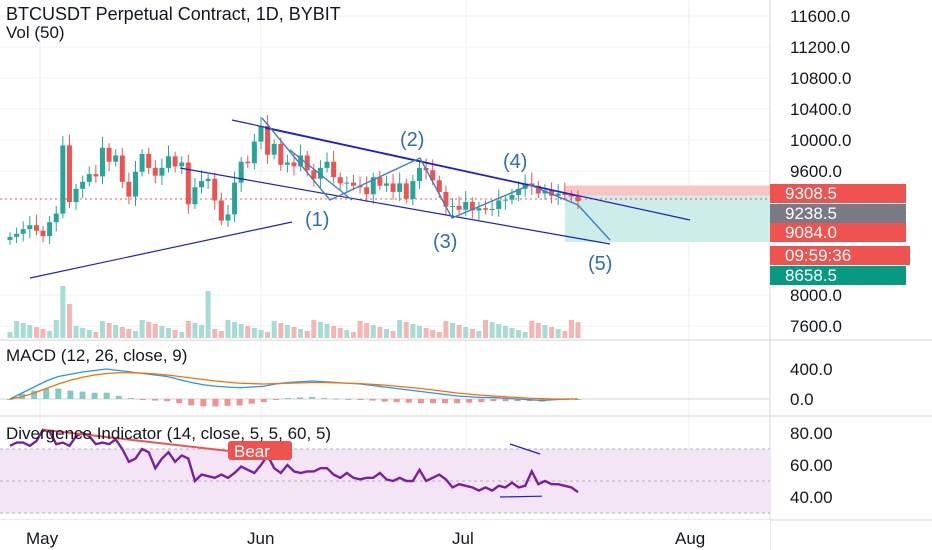  What do you see at coordinates (252, 451) in the screenshot?
I see `bear-label: Bear` at bounding box center [252, 451].